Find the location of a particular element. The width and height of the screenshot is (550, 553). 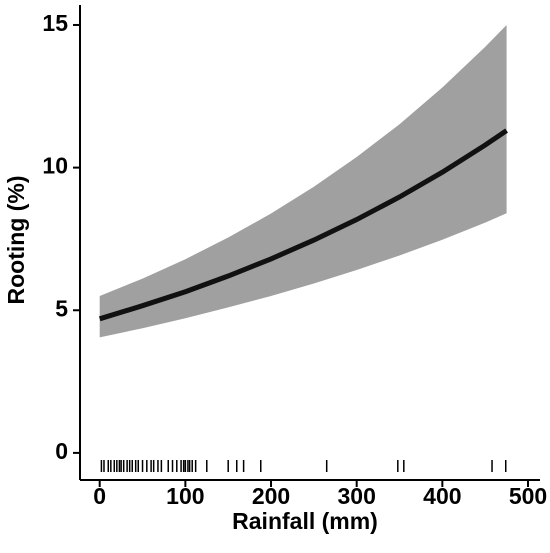

x-tick-label: 100 is located at coordinates (185, 496).